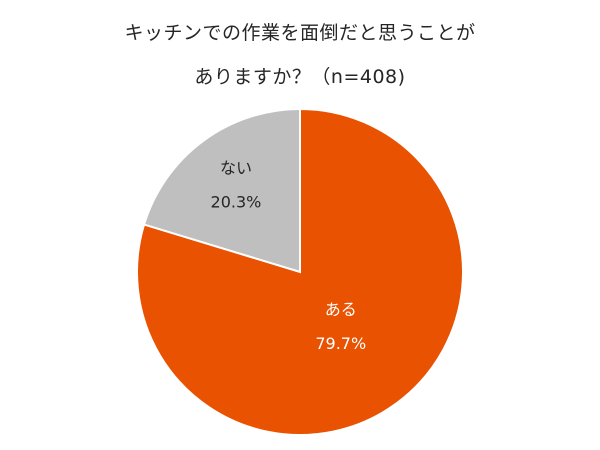 The height and width of the screenshot is (450, 600). I want to click on slice-label-nai: ない, so click(236, 168).